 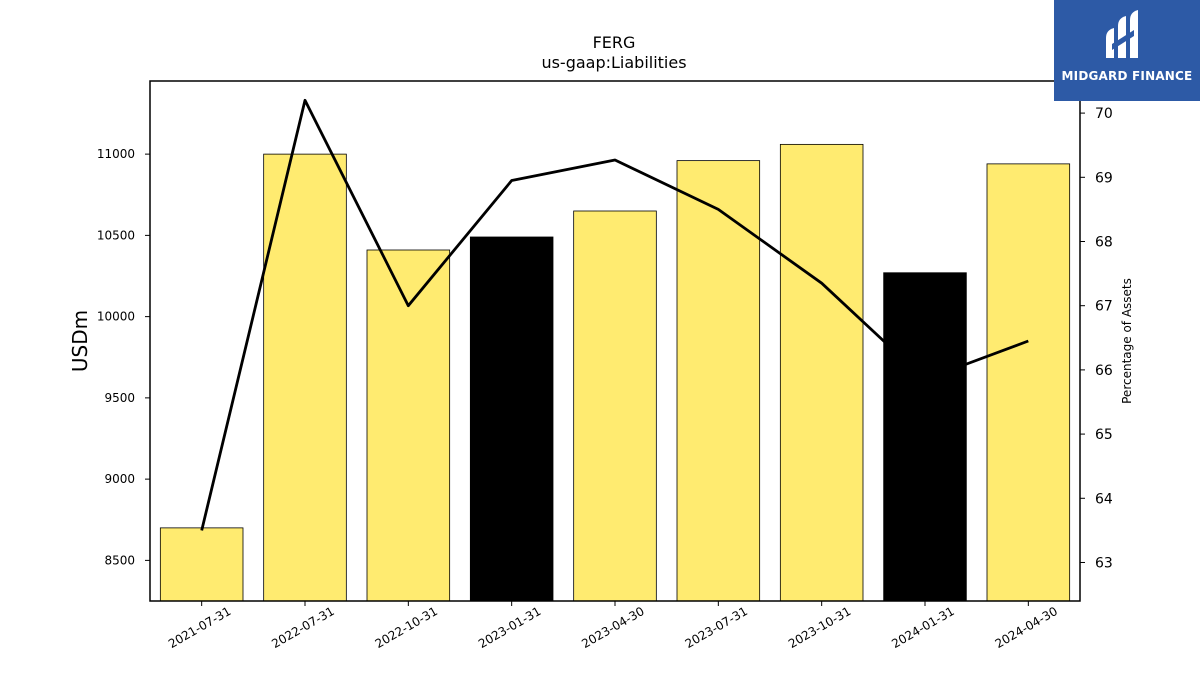 What do you see at coordinates (819, 627) in the screenshot?
I see `x-tick-label: 2023-10-31` at bounding box center [819, 627].